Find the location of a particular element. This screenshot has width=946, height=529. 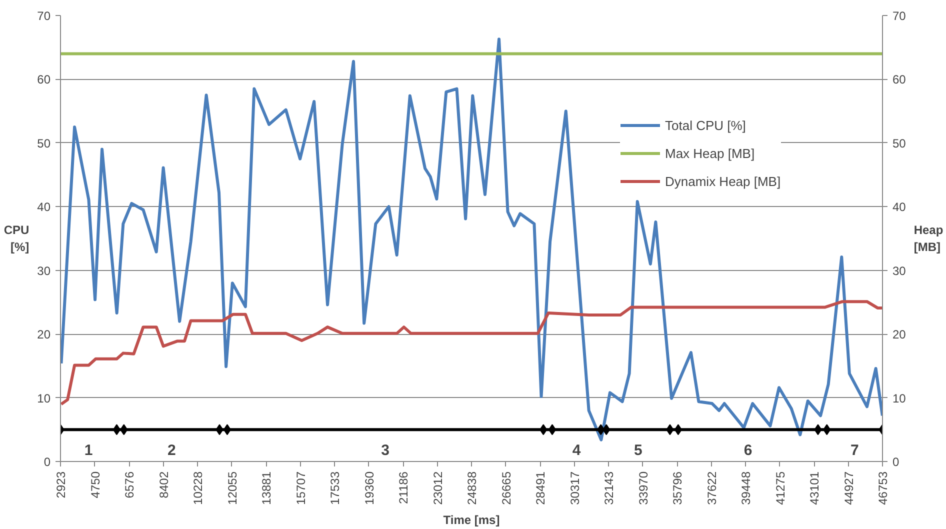

x-axis-title: Time [ms] is located at coordinates (471, 519).